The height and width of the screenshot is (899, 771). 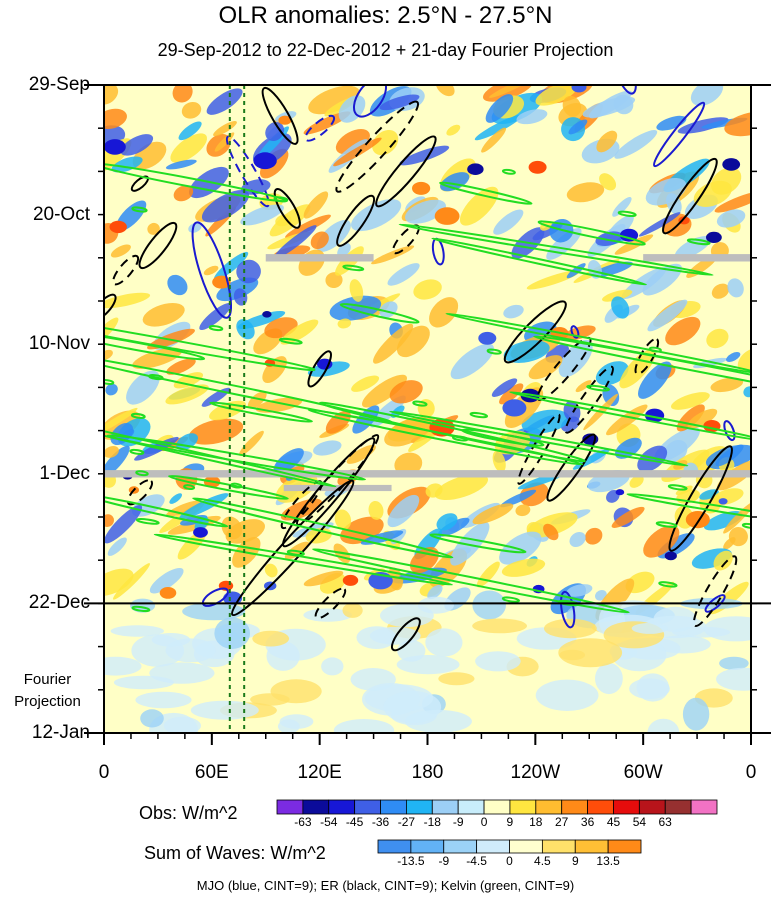 I want to click on obs-colorbar-tick: -27, so click(x=406, y=822).